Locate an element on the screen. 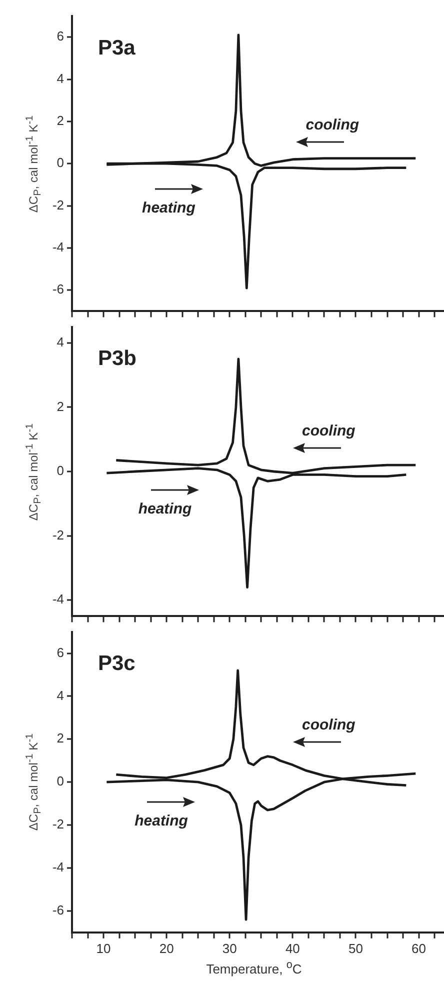  x-axis-title: Temperature, $^{o}$C is located at coordinates (254, 968).